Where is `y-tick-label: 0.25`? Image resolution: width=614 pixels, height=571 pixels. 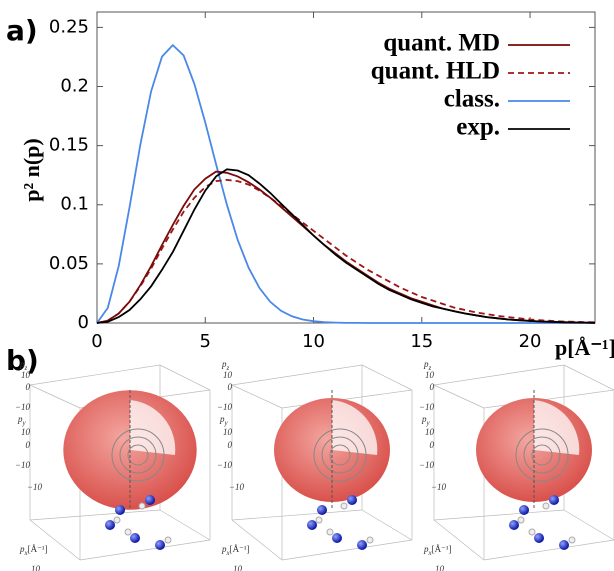
y-tick-label: 0.25 is located at coordinates (69, 26).